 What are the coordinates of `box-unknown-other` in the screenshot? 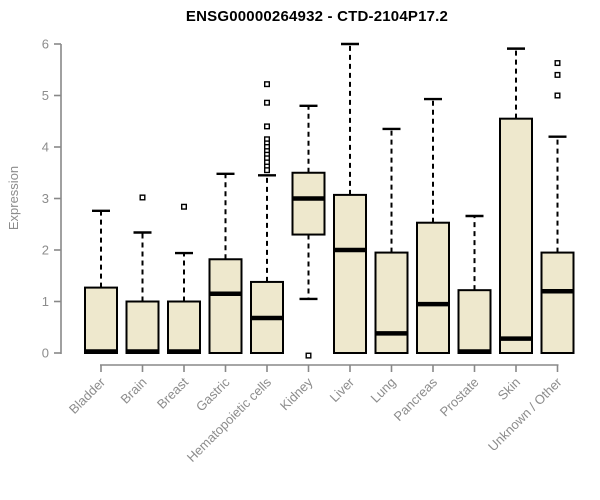 It's located at (557, 207).